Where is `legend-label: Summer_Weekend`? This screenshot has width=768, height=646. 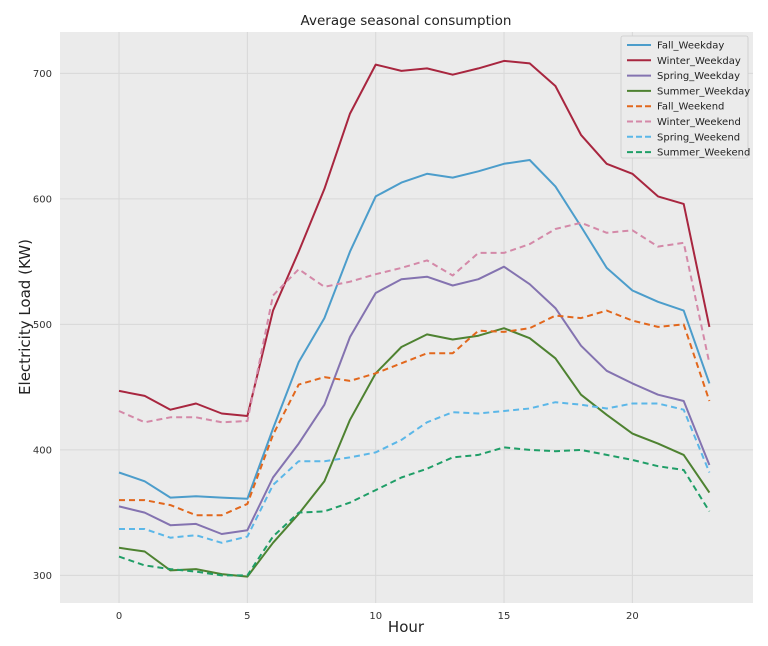
legend-label: Summer_Weekend is located at coordinates (703, 153).